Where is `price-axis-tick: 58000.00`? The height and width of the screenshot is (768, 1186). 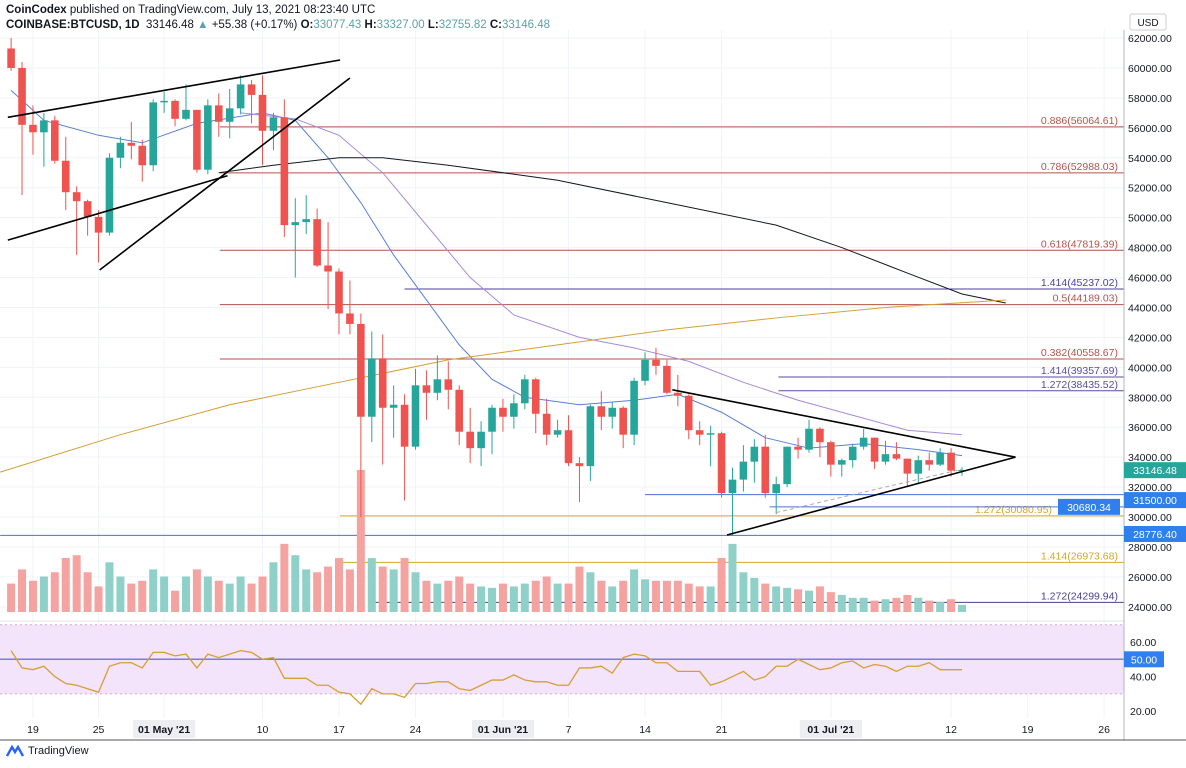
price-axis-tick: 58000.00 is located at coordinates (1150, 99).